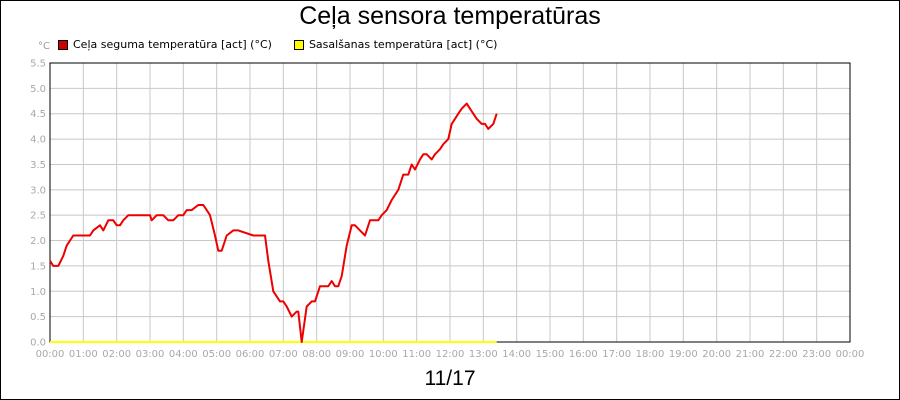  Describe the element at coordinates (298, 44) in the screenshot. I see `legend-swatch-freezing` at that location.